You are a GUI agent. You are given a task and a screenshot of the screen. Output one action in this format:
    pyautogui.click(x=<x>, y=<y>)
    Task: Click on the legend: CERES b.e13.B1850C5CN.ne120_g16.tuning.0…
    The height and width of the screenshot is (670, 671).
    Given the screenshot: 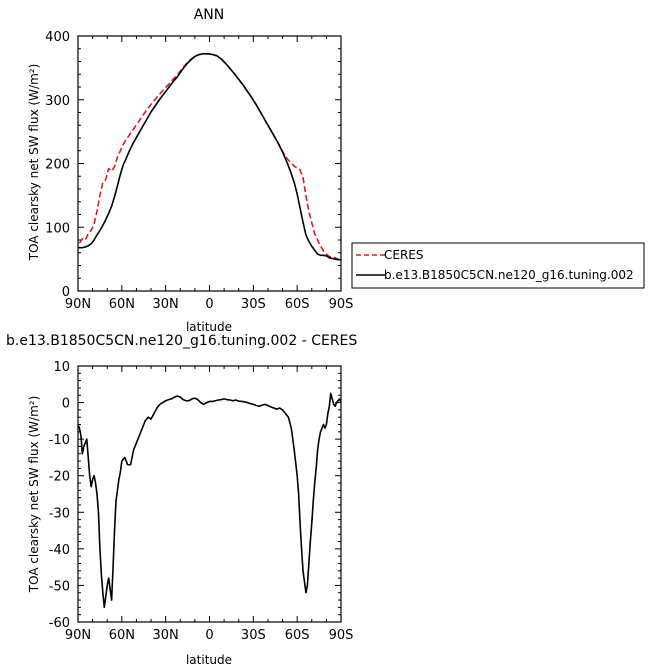 What is the action you would take?
    pyautogui.click(x=498, y=265)
    